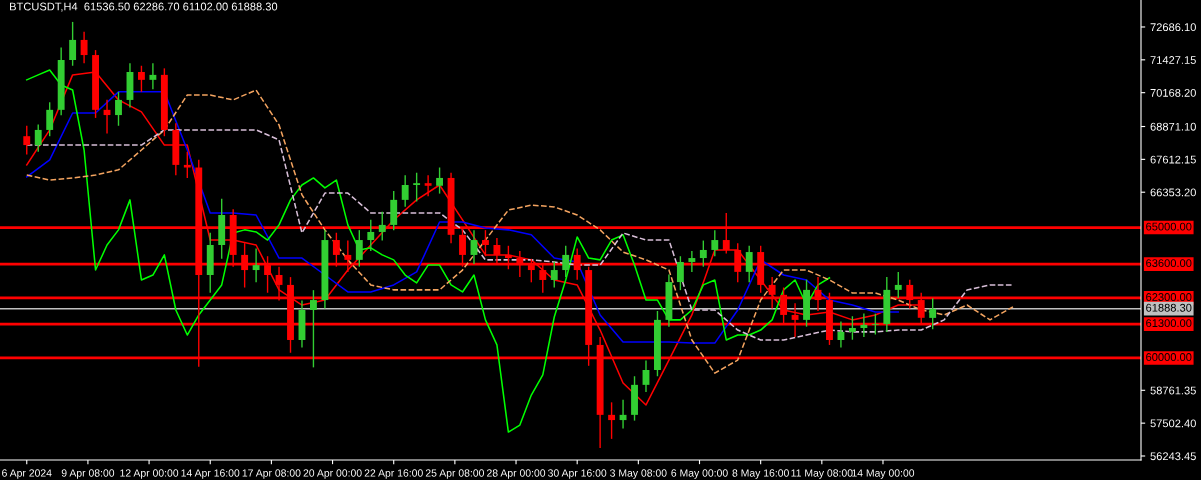  What do you see at coordinates (271, 474) in the screenshot?
I see `x-tick-label: 17 Apr 08:00` at bounding box center [271, 474].